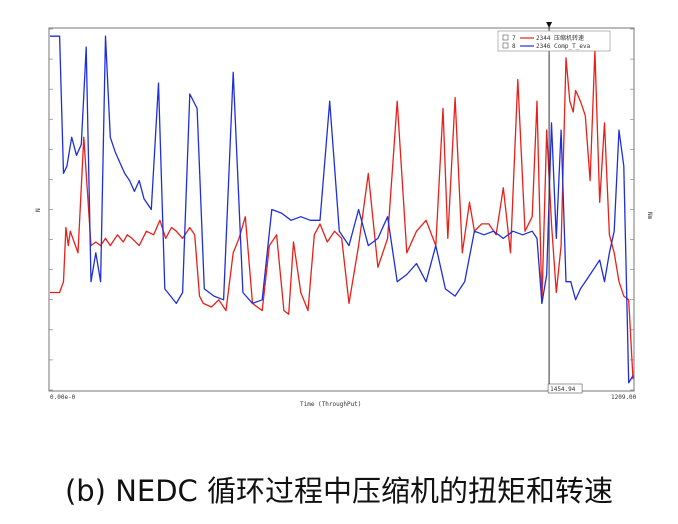 The width and height of the screenshot is (678, 524). Describe the element at coordinates (51, 209) in the screenshot. I see `left-axis-ticks` at that location.